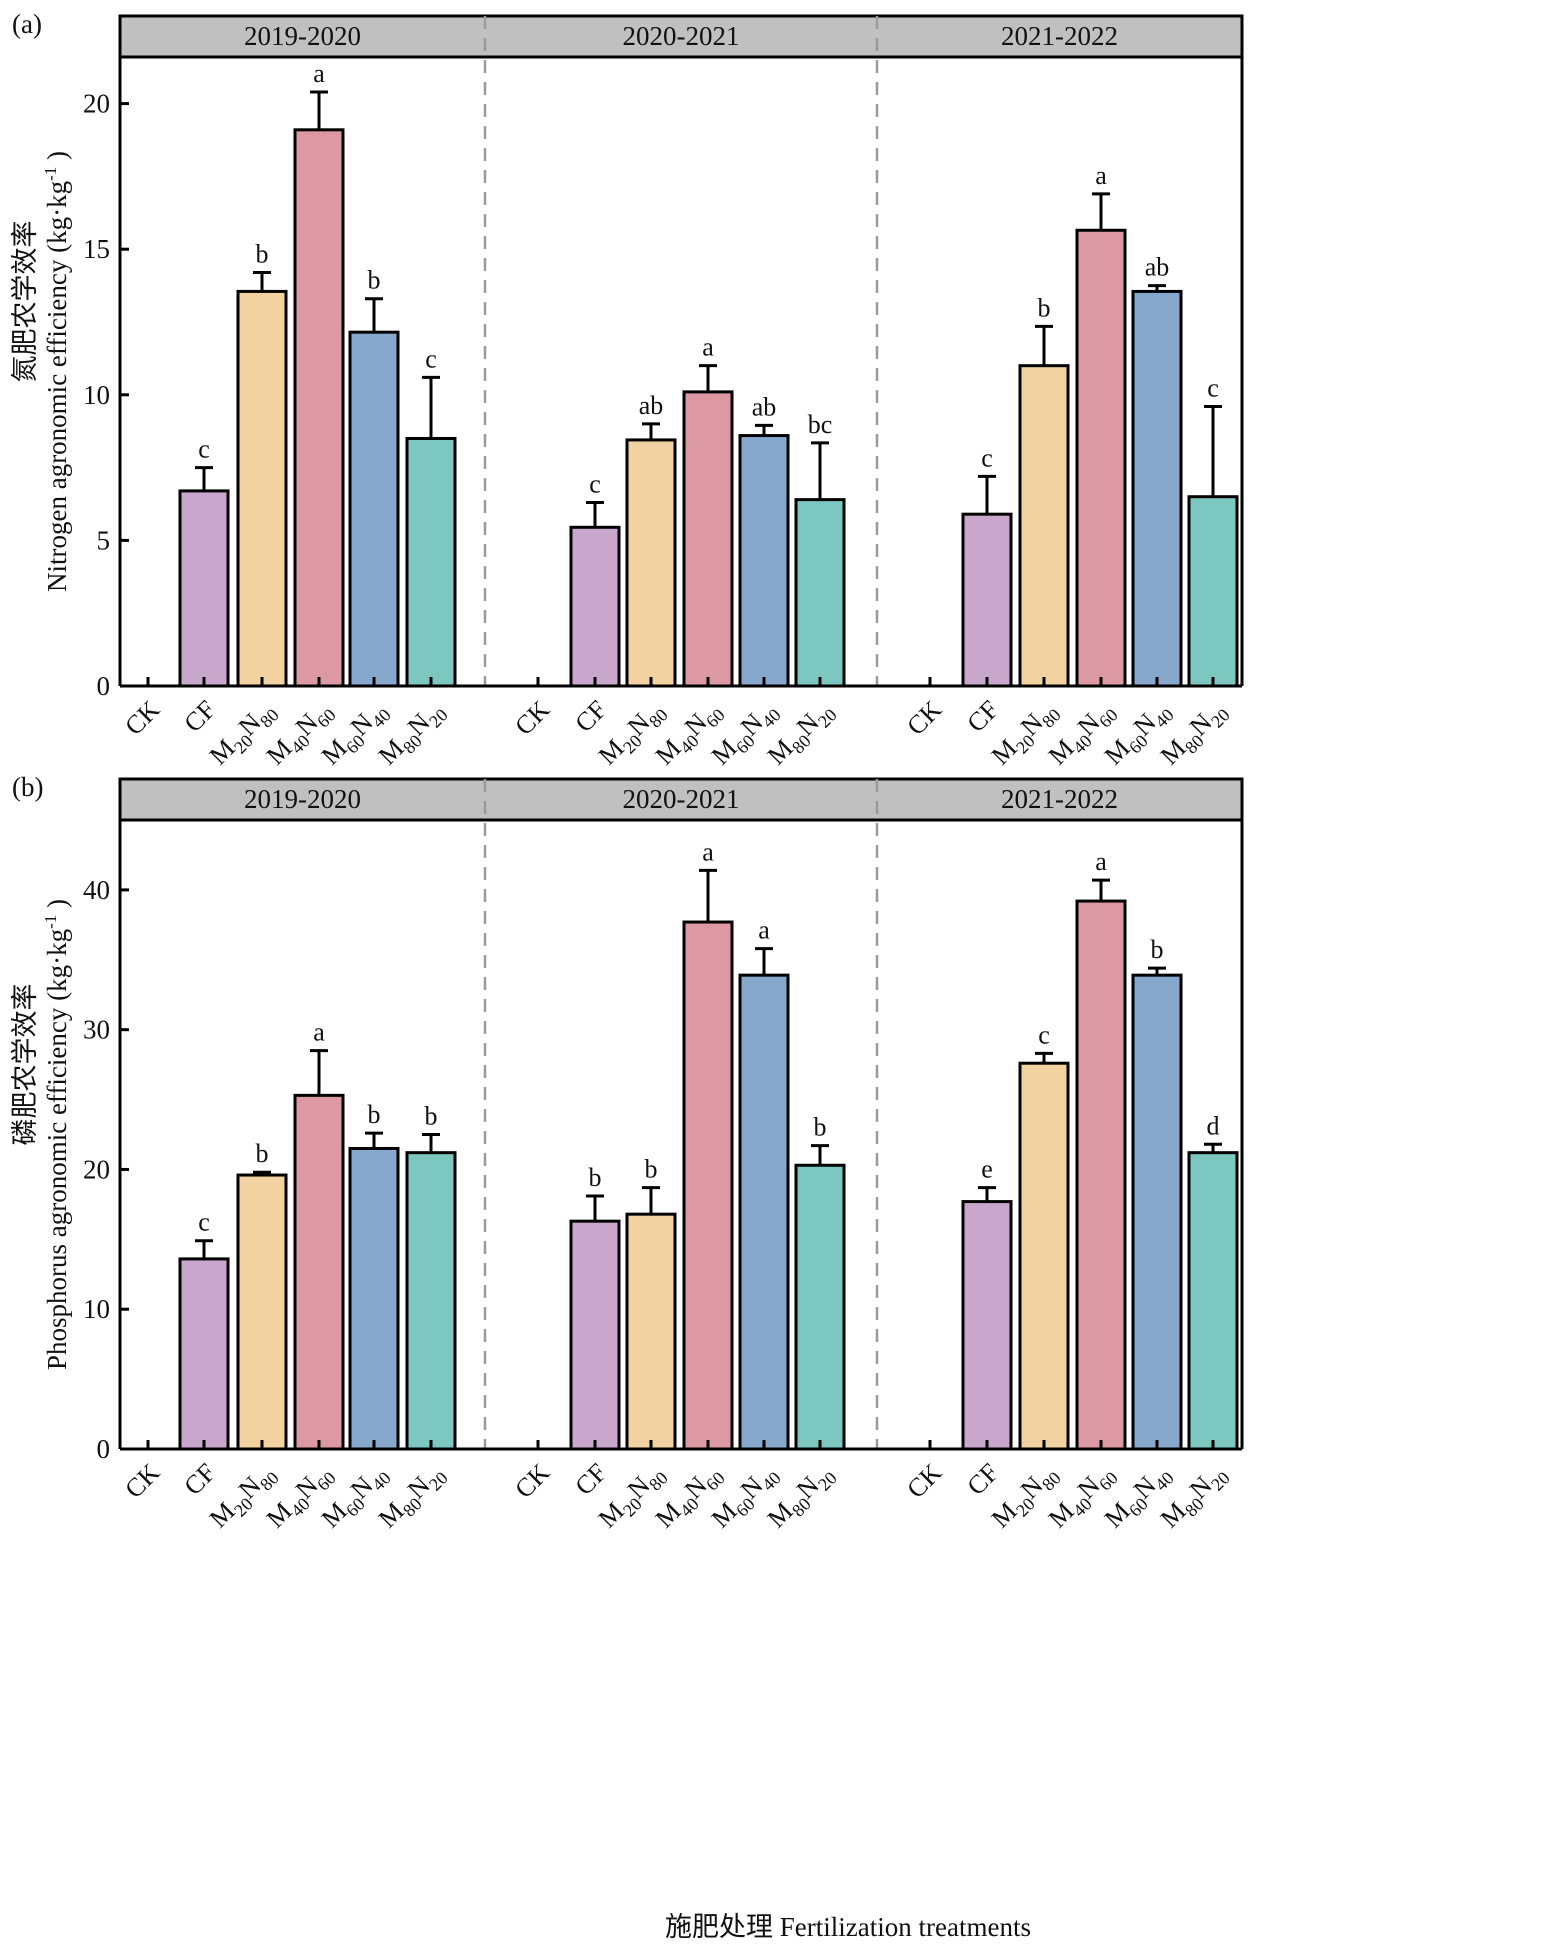 This screenshot has width=1556, height=1946. I want to click on panel-label: (a), so click(27, 24).